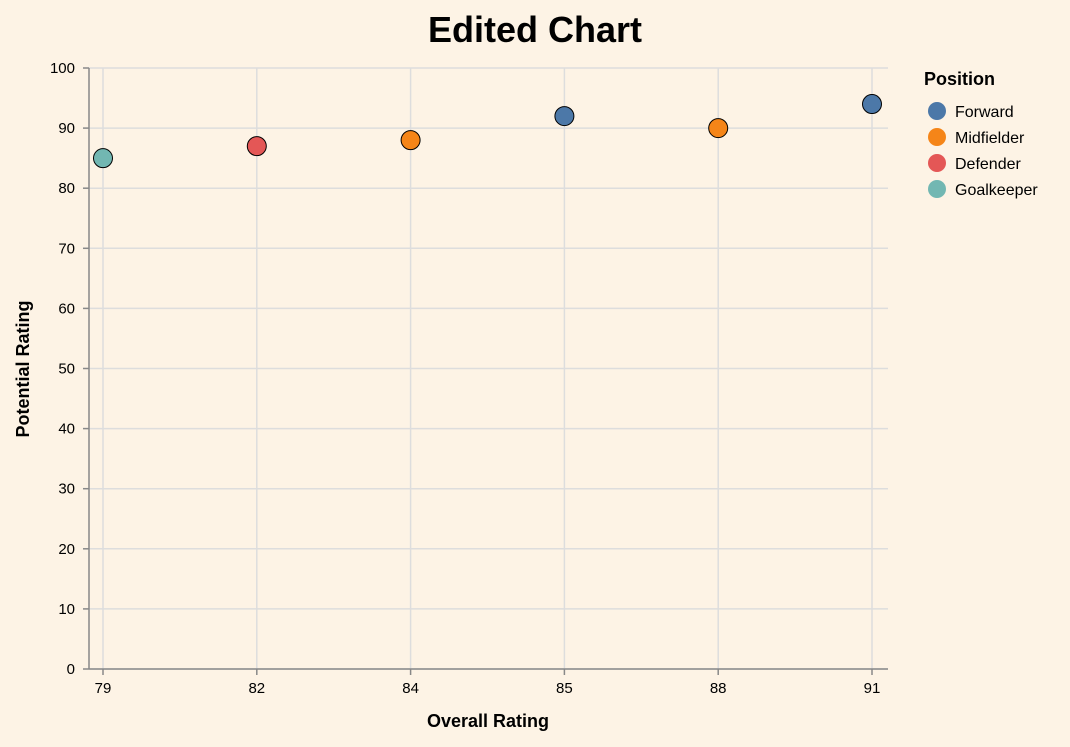  Describe the element at coordinates (996, 190) in the screenshot. I see `legend-label: Goalkeeper` at that location.